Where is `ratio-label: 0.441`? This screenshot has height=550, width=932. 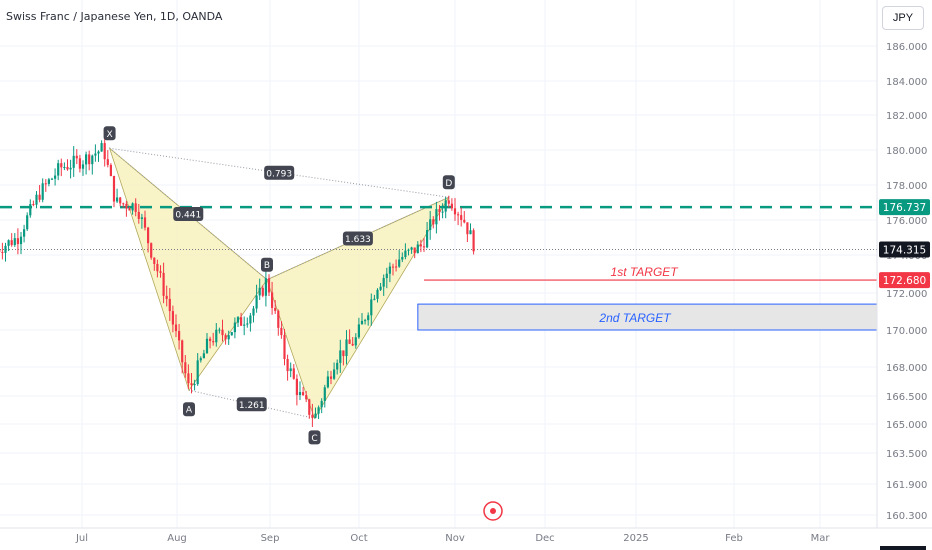
ratio-label: 0.441 is located at coordinates (188, 215).